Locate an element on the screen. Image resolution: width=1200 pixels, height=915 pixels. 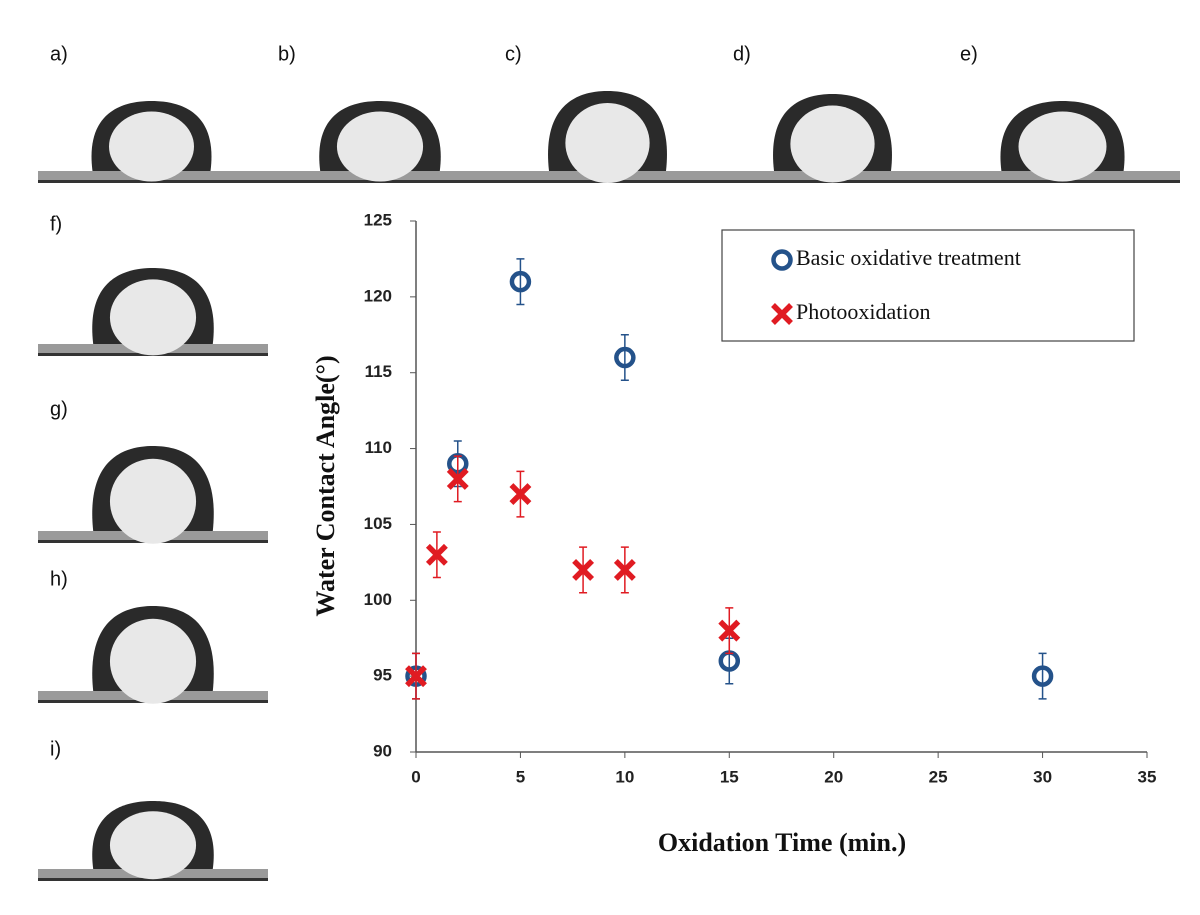
x-tick-label: 35 is located at coordinates (1147, 776).